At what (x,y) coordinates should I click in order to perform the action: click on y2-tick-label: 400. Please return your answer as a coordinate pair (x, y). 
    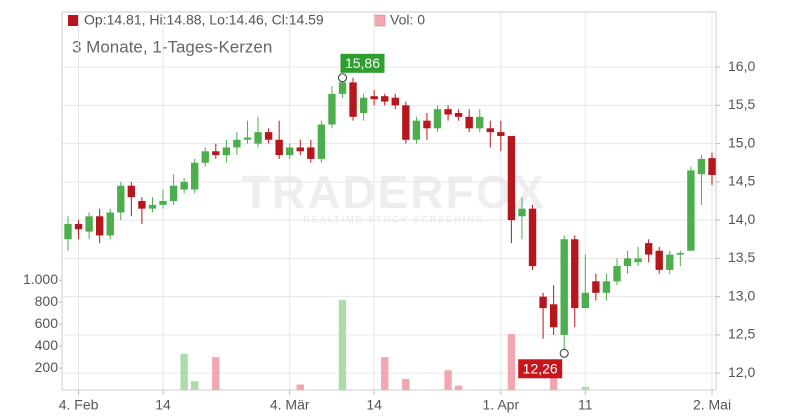
    Looking at the image, I should click on (47, 345).